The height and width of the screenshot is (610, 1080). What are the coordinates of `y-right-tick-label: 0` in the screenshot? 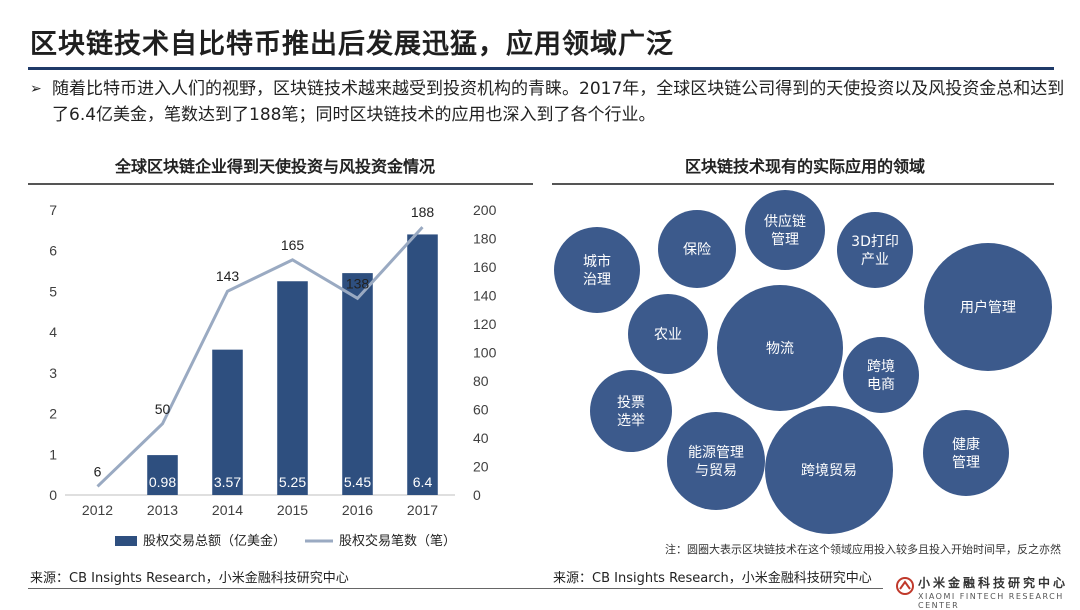 It's located at (477, 495).